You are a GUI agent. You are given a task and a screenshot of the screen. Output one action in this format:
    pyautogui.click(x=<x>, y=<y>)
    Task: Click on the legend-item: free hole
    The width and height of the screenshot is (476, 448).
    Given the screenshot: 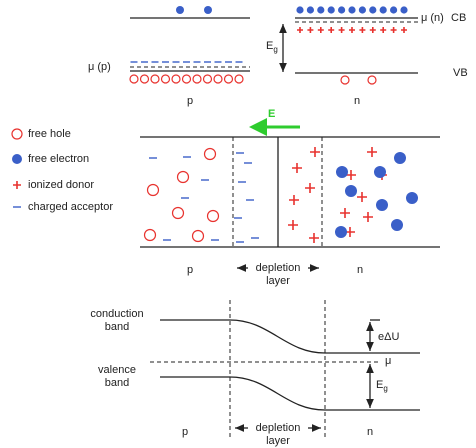 What is the action you would take?
    pyautogui.click(x=49, y=134)
    